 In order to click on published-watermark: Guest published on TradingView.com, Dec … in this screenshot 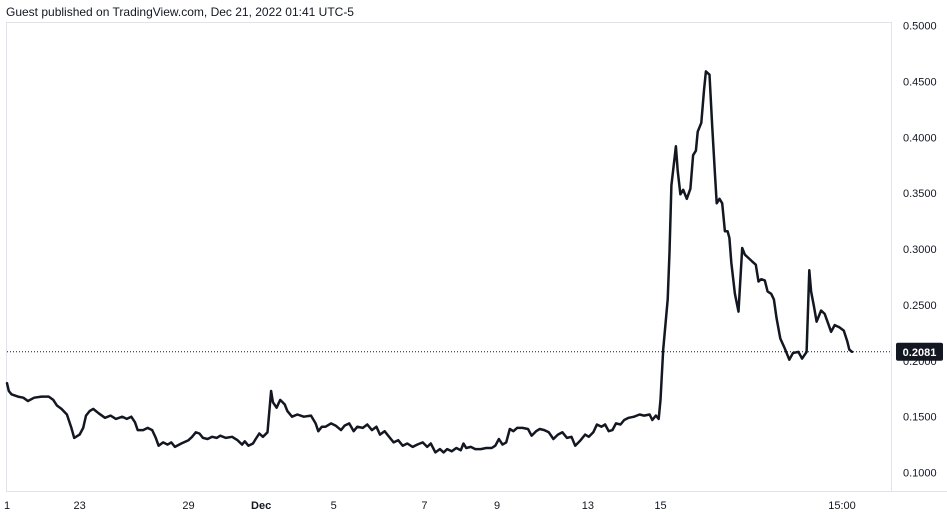, I will do `click(180, 12)`.